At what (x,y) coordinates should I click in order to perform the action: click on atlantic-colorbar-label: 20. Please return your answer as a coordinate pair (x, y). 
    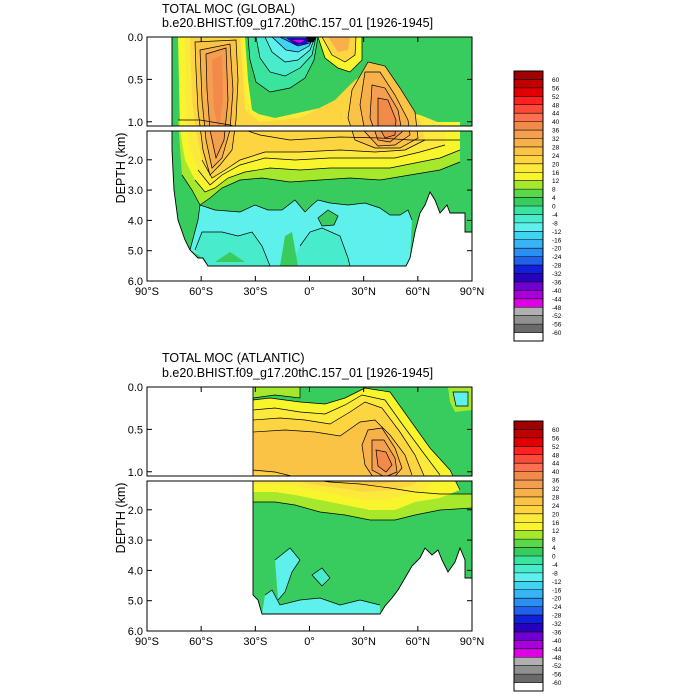
    Looking at the image, I should click on (556, 514).